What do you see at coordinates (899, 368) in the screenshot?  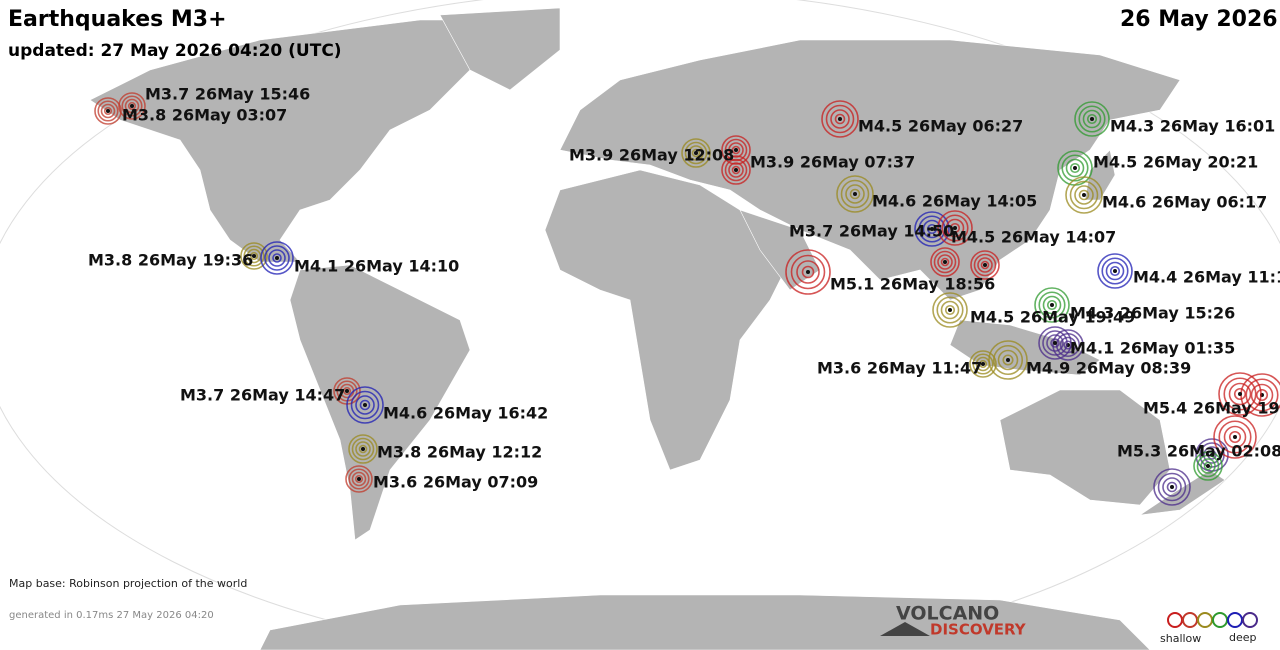 I see `quake-label: M3.6 26May 11:47` at bounding box center [899, 368].